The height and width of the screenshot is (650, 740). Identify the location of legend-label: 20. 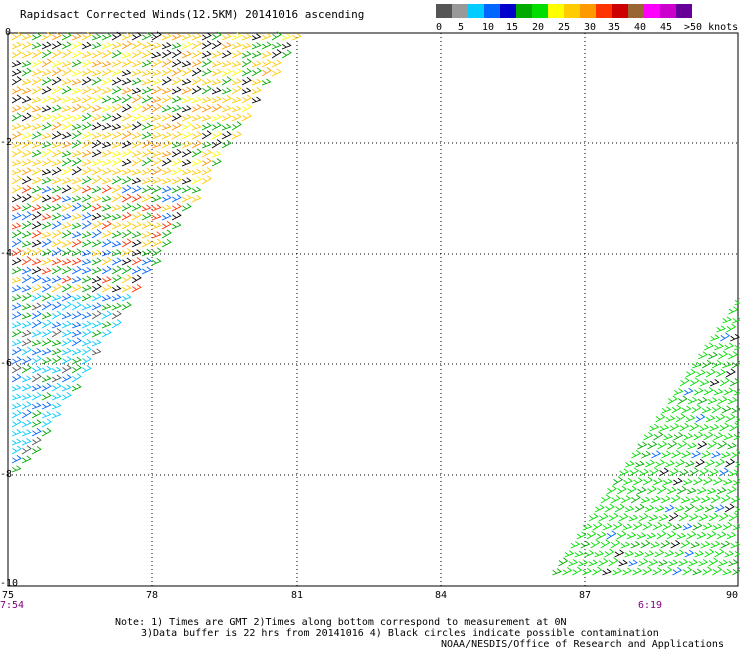
(538, 27).